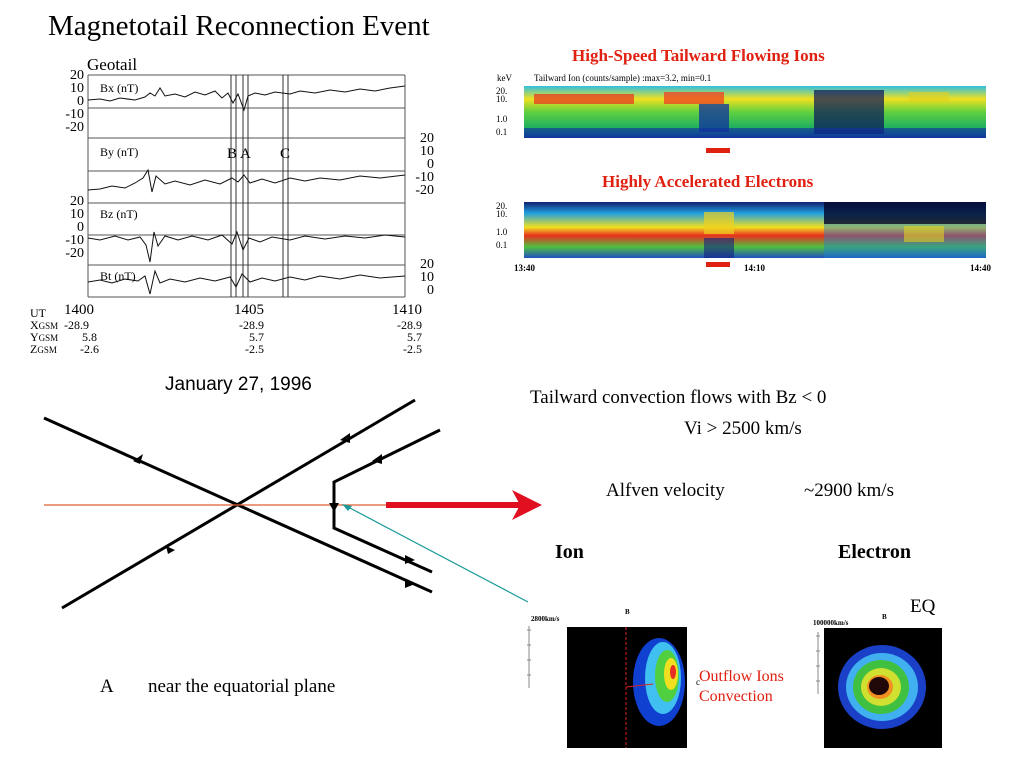  What do you see at coordinates (923, 606) in the screenshot?
I see `eq-label: EQ` at bounding box center [923, 606].